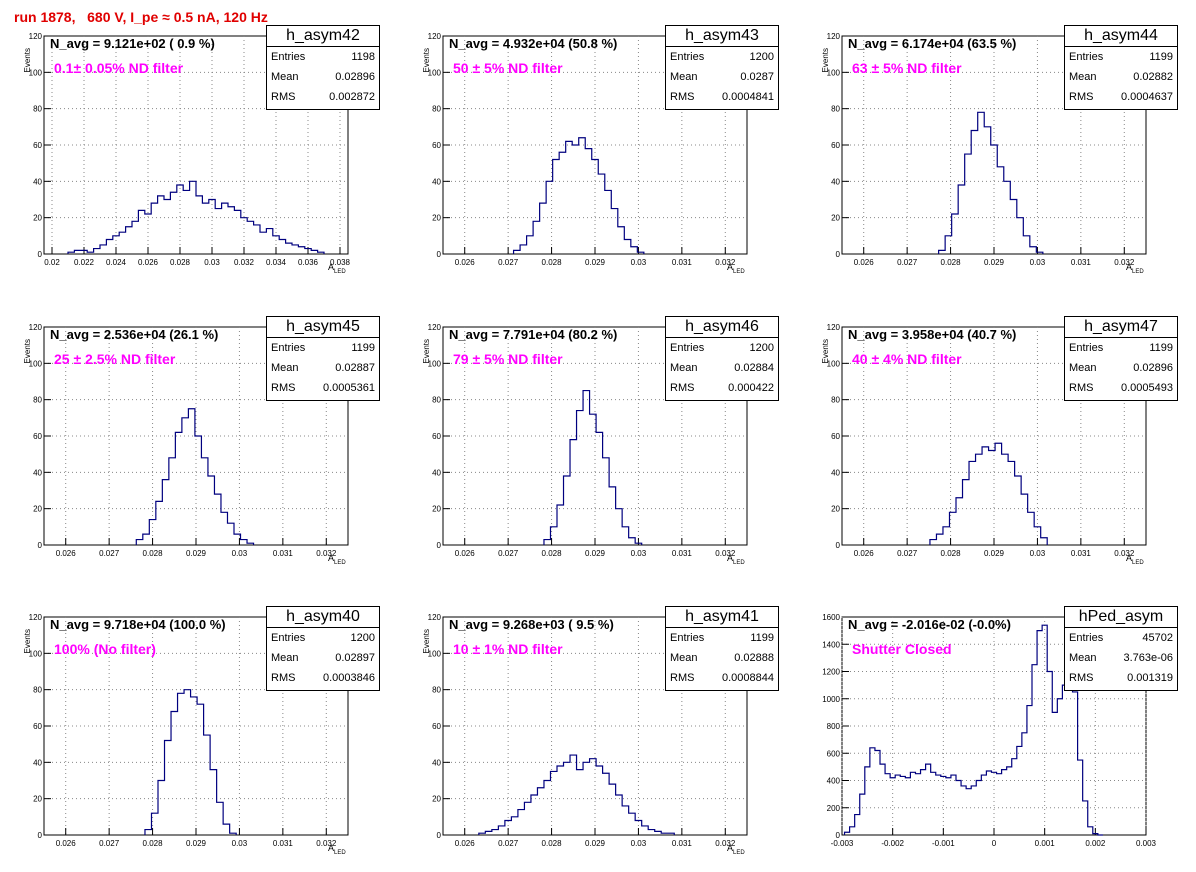 The width and height of the screenshot is (1196, 872). What do you see at coordinates (116, 262) in the screenshot?
I see `x-tick-label: 0.024` at bounding box center [116, 262].